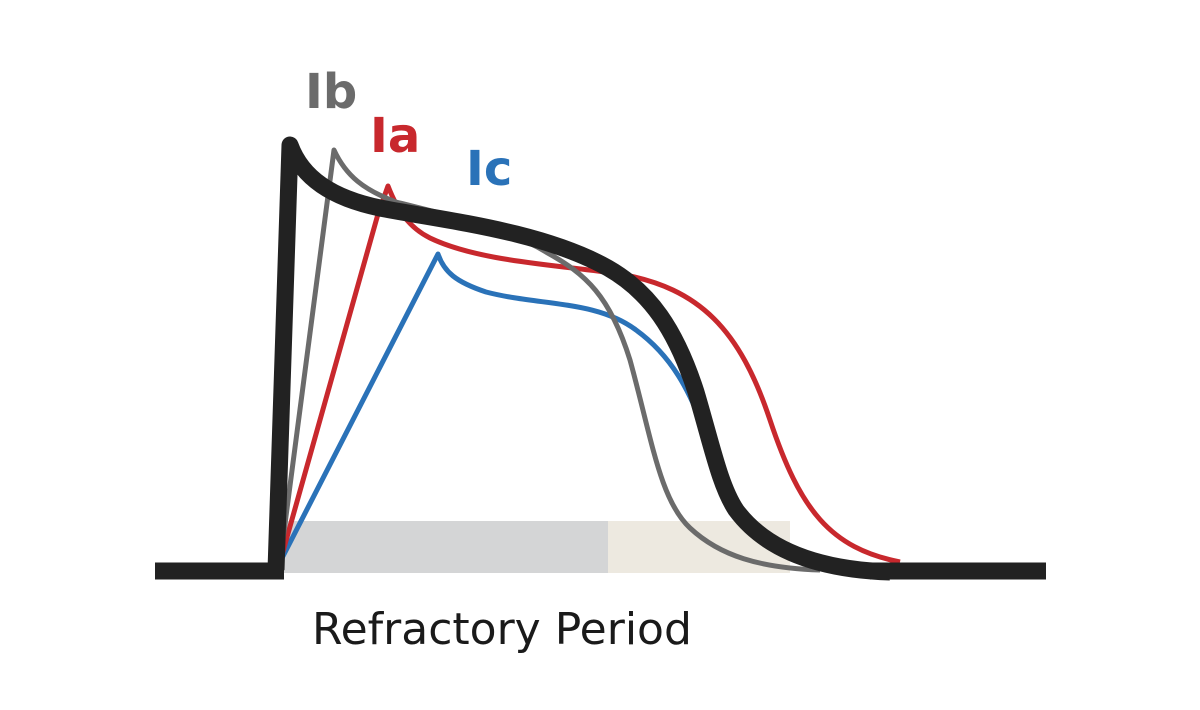 The width and height of the screenshot is (1200, 710). Describe the element at coordinates (444, 547) in the screenshot. I see `absolute-refractory-band` at that location.